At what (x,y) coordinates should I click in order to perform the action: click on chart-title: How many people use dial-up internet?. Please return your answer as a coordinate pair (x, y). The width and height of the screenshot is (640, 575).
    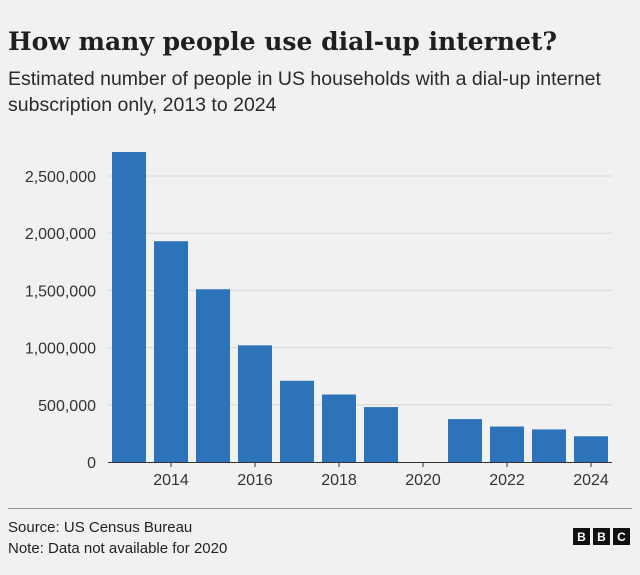
    Looking at the image, I should click on (283, 41).